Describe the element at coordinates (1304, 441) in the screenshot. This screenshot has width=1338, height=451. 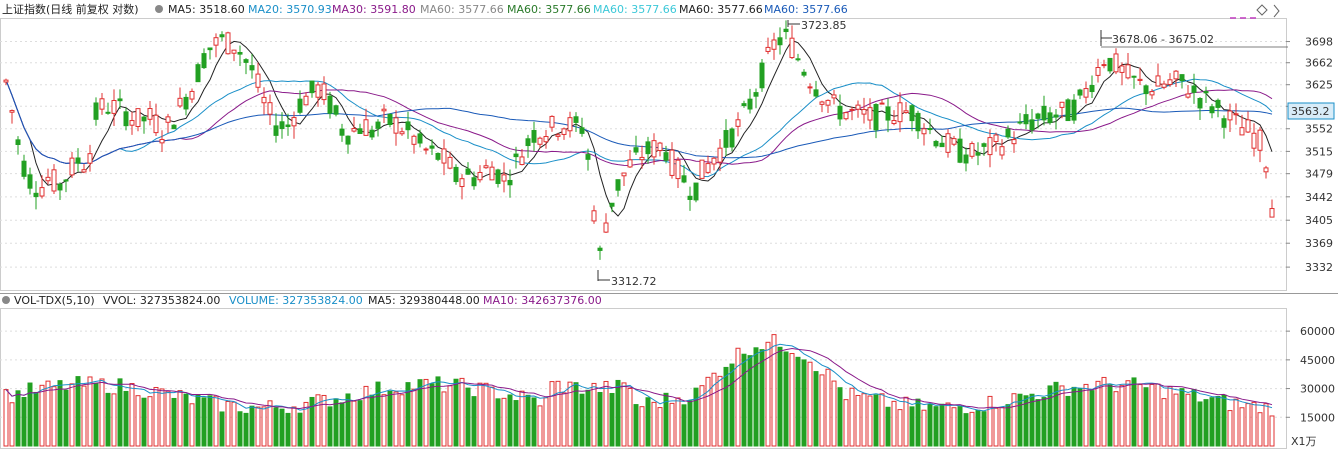
I see `volume-unit-label: X1万` at that location.